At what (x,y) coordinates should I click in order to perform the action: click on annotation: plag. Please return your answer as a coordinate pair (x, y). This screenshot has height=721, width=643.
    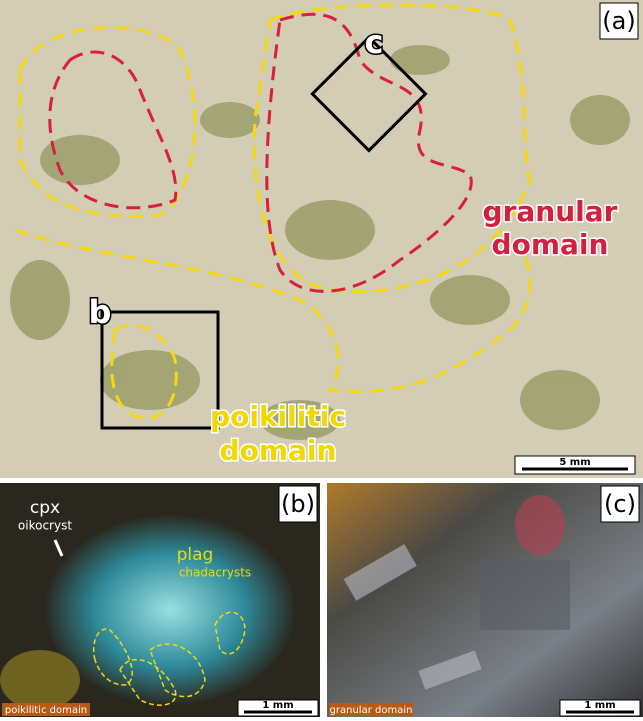
    Looking at the image, I should click on (195, 555).